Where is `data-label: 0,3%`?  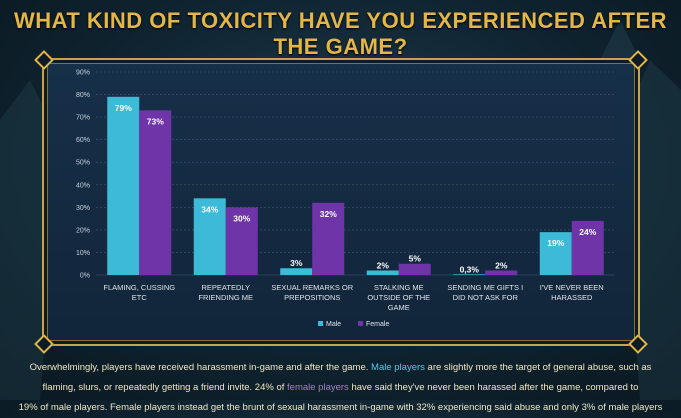
data-label: 0,3% is located at coordinates (470, 269).